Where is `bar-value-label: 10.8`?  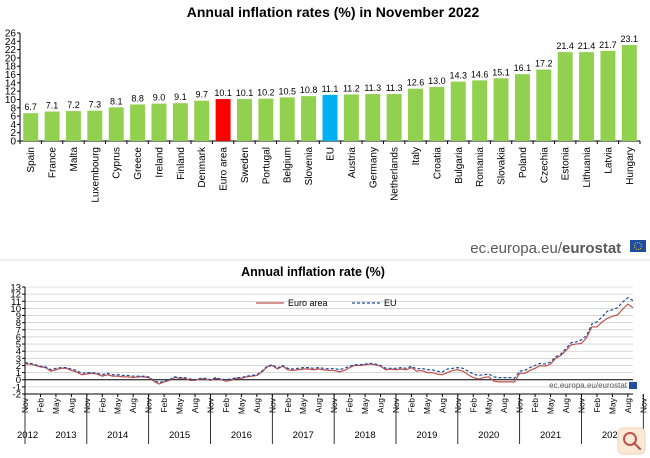
bar-value-label: 10.8 is located at coordinates (309, 90).